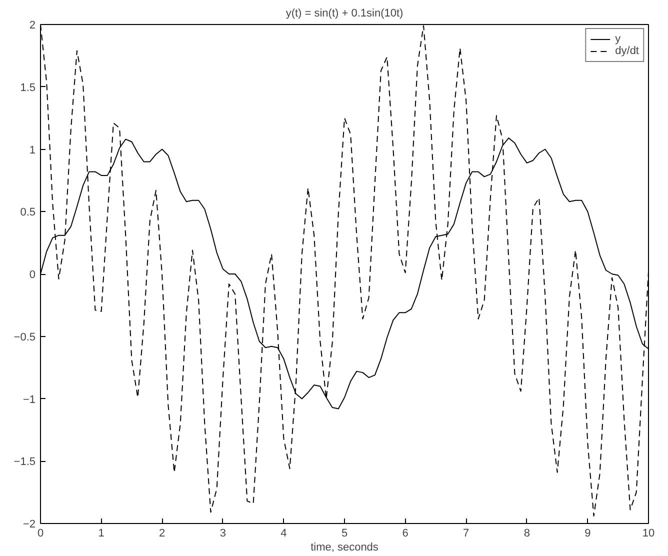 The image size is (668, 556). What do you see at coordinates (283, 534) in the screenshot?
I see `x-tick-label: 4` at bounding box center [283, 534].